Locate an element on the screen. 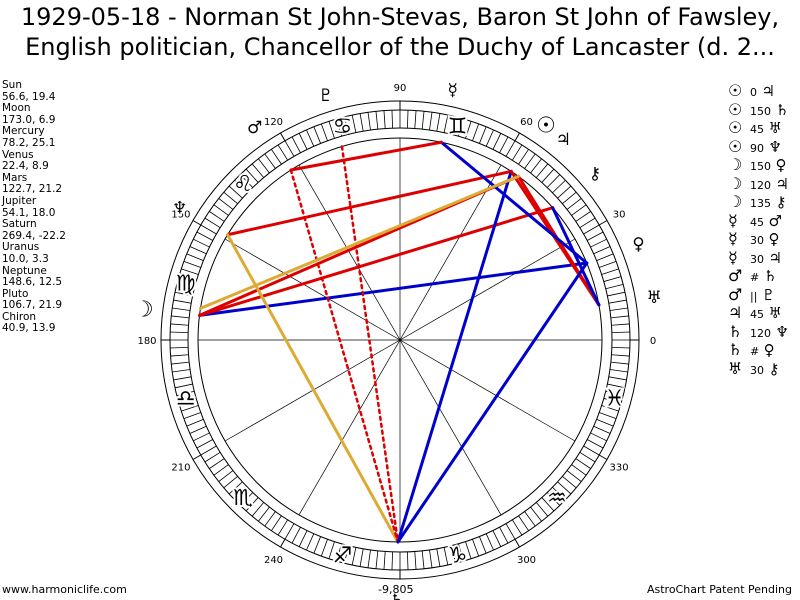  sun-icon: ☉ is located at coordinates (735, 127).